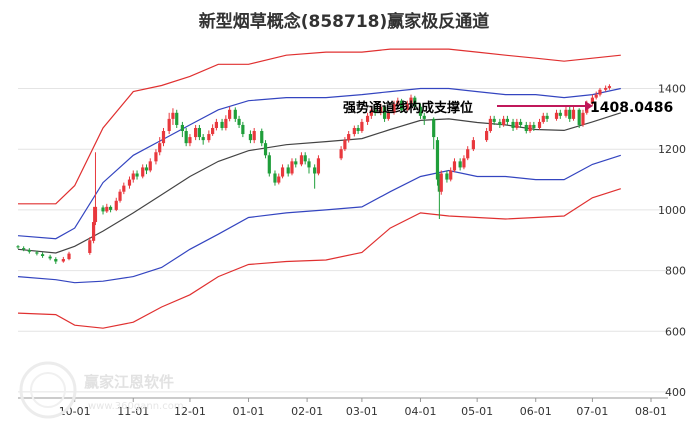  I want to click on watermark-logo-inner-icon, so click(48, 390).